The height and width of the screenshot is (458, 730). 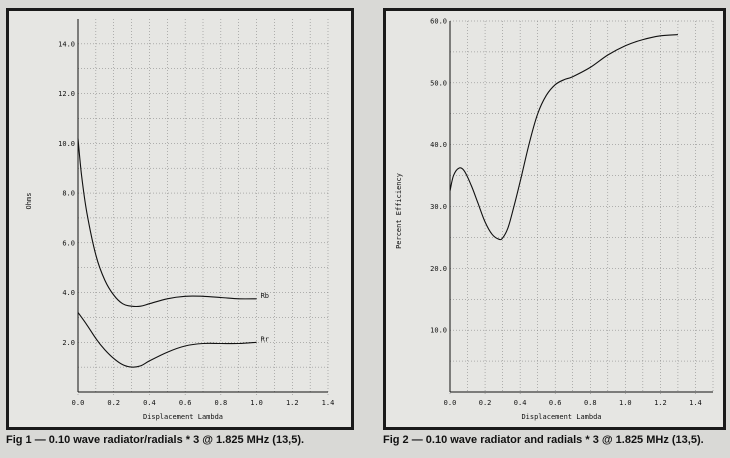 I want to click on y-axis-label: Percent Efficiency, so click(x=399, y=211).